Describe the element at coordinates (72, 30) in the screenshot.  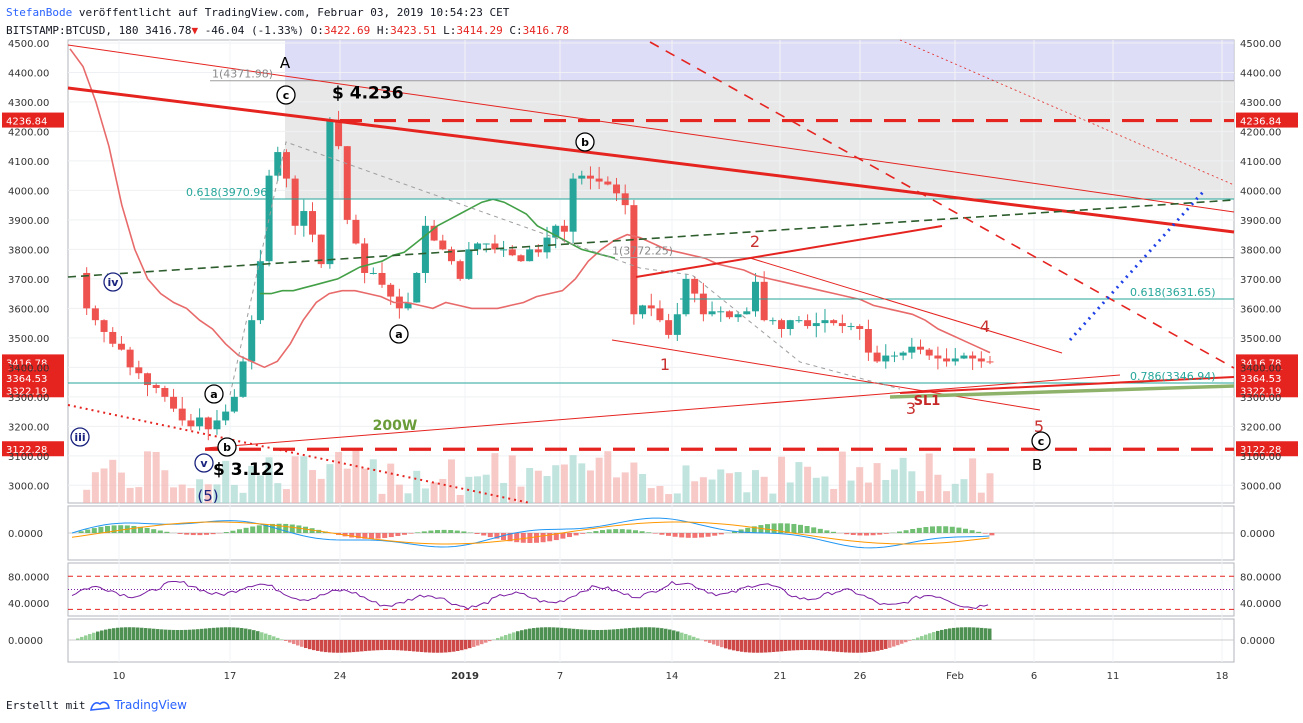
I see `symbol-label: BITSTAMP:BTCUSD, 180` at that location.